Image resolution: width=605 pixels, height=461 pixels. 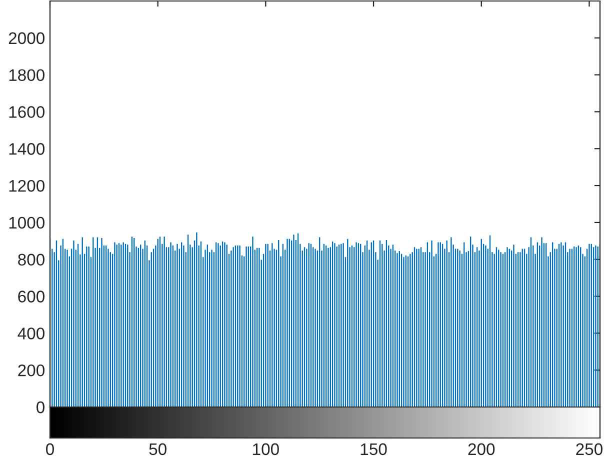 What do you see at coordinates (26, 112) in the screenshot?
I see `y-tick-label: 1600` at bounding box center [26, 112].